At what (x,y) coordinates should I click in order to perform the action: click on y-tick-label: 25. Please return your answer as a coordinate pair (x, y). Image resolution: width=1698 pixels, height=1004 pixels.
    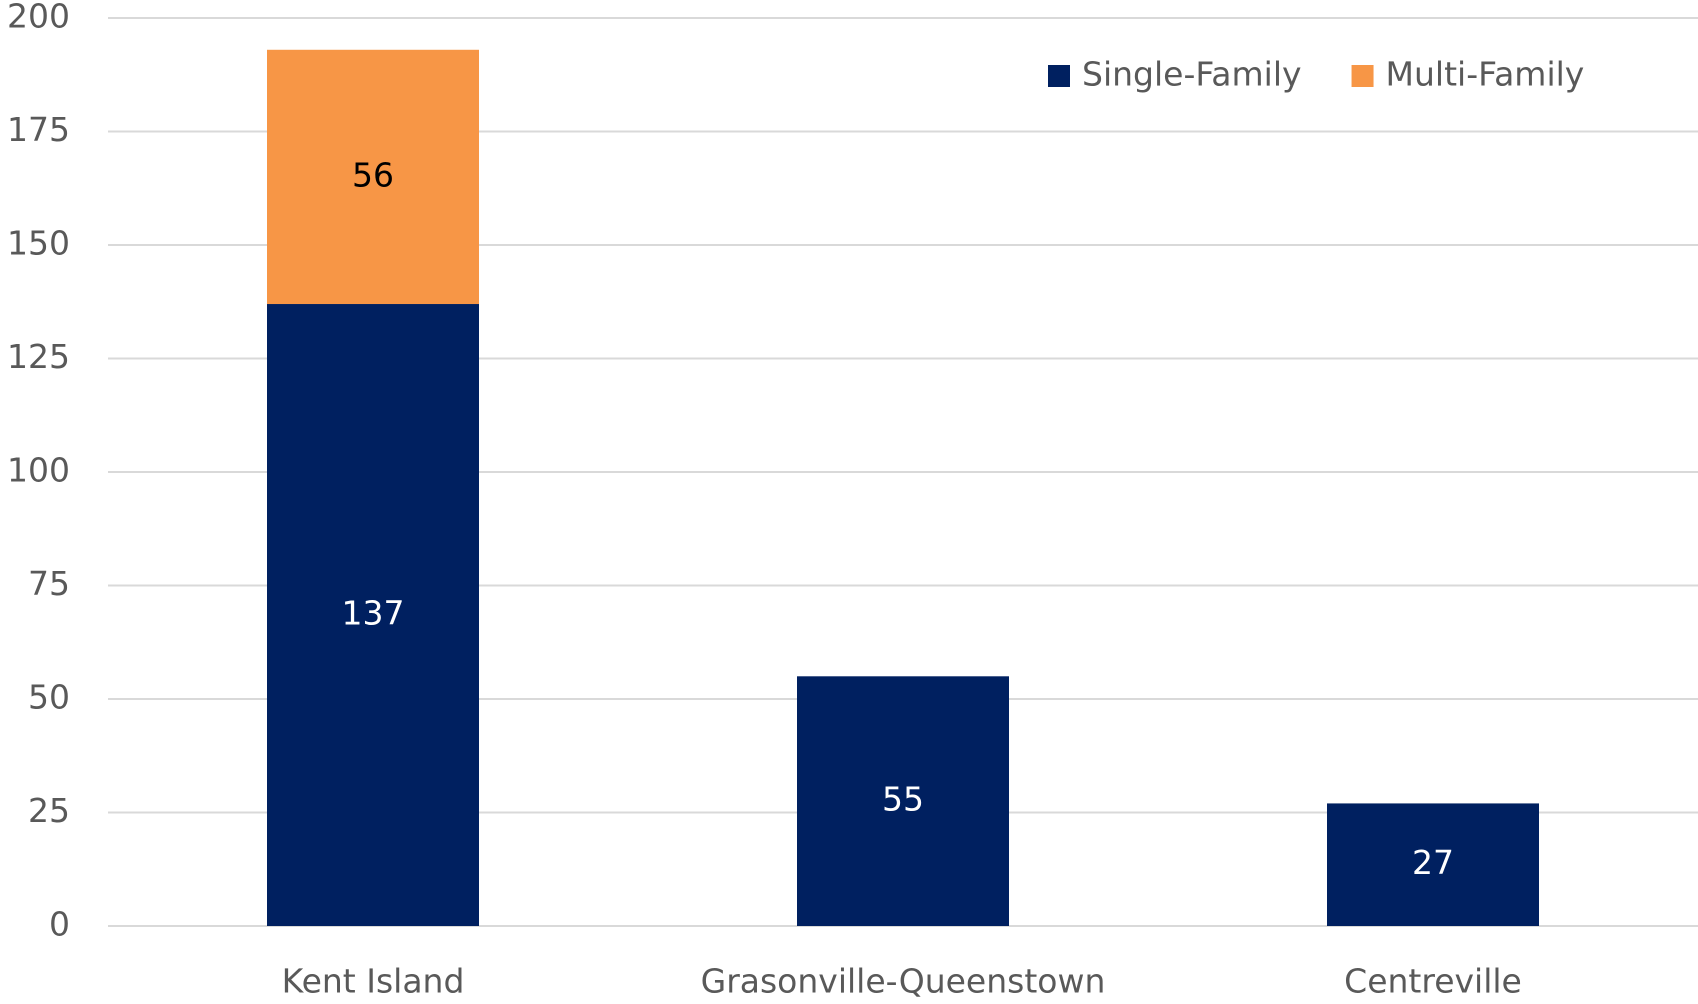
    Looking at the image, I should click on (49, 810).